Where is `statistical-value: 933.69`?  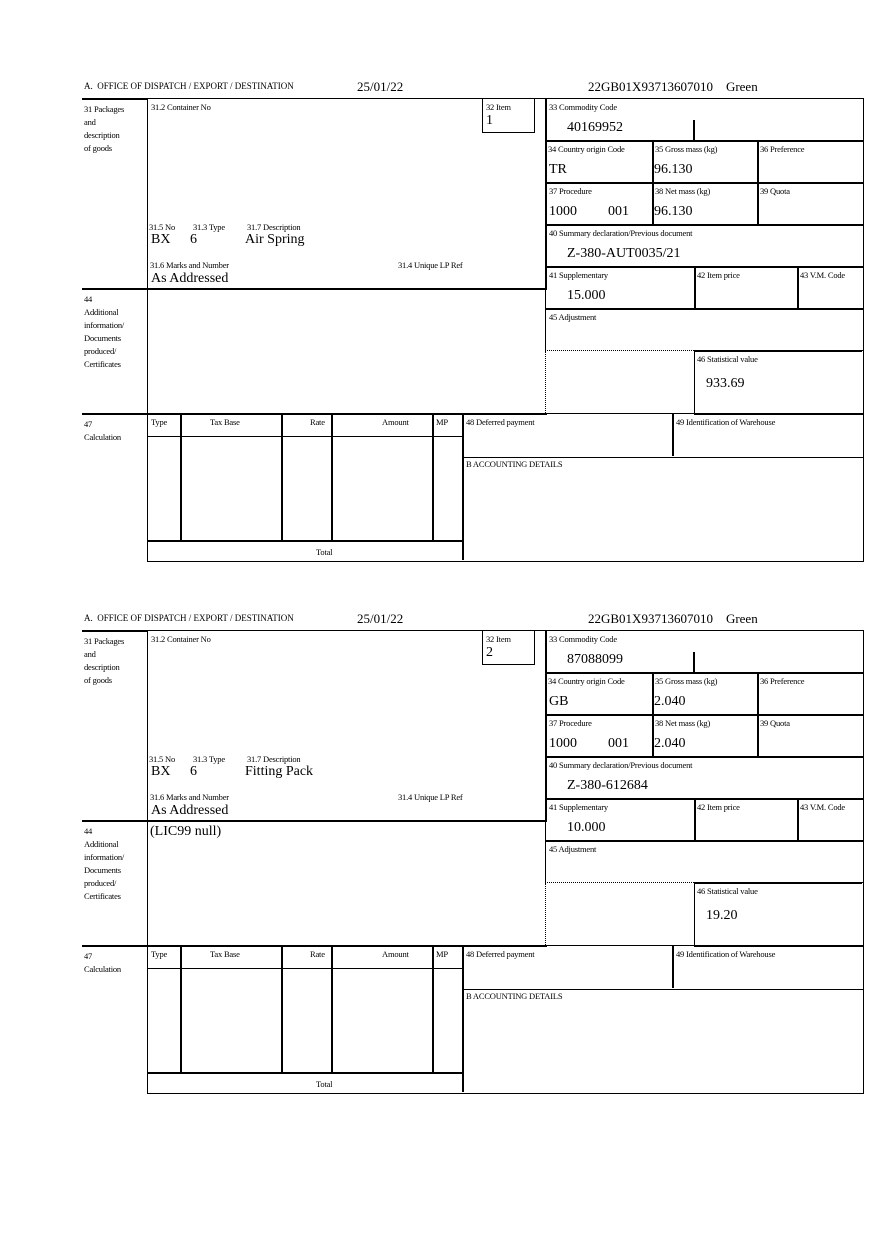 statistical-value: 933.69 is located at coordinates (725, 383).